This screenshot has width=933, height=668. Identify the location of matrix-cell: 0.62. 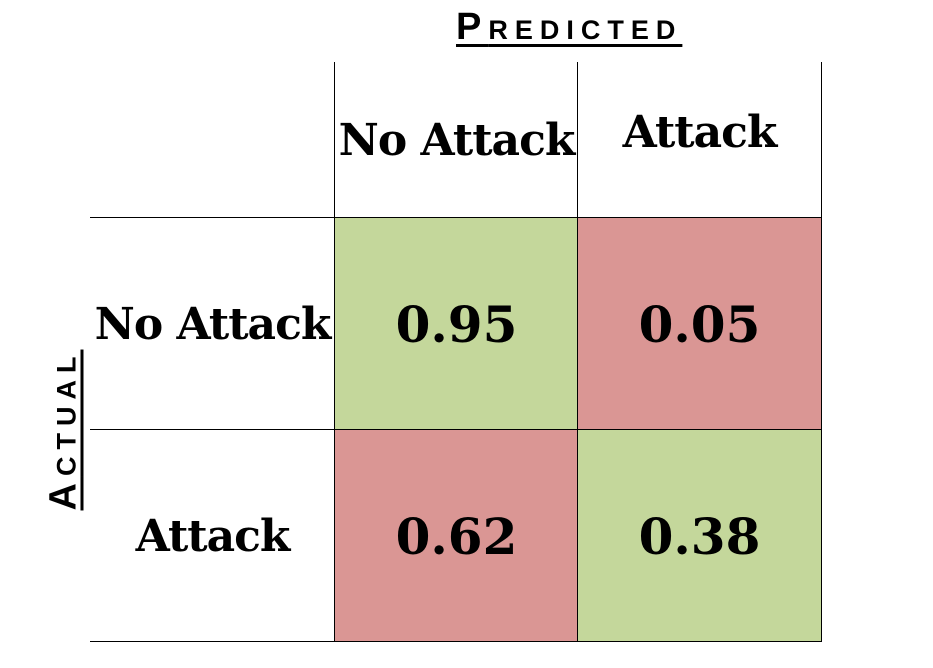
(456, 536).